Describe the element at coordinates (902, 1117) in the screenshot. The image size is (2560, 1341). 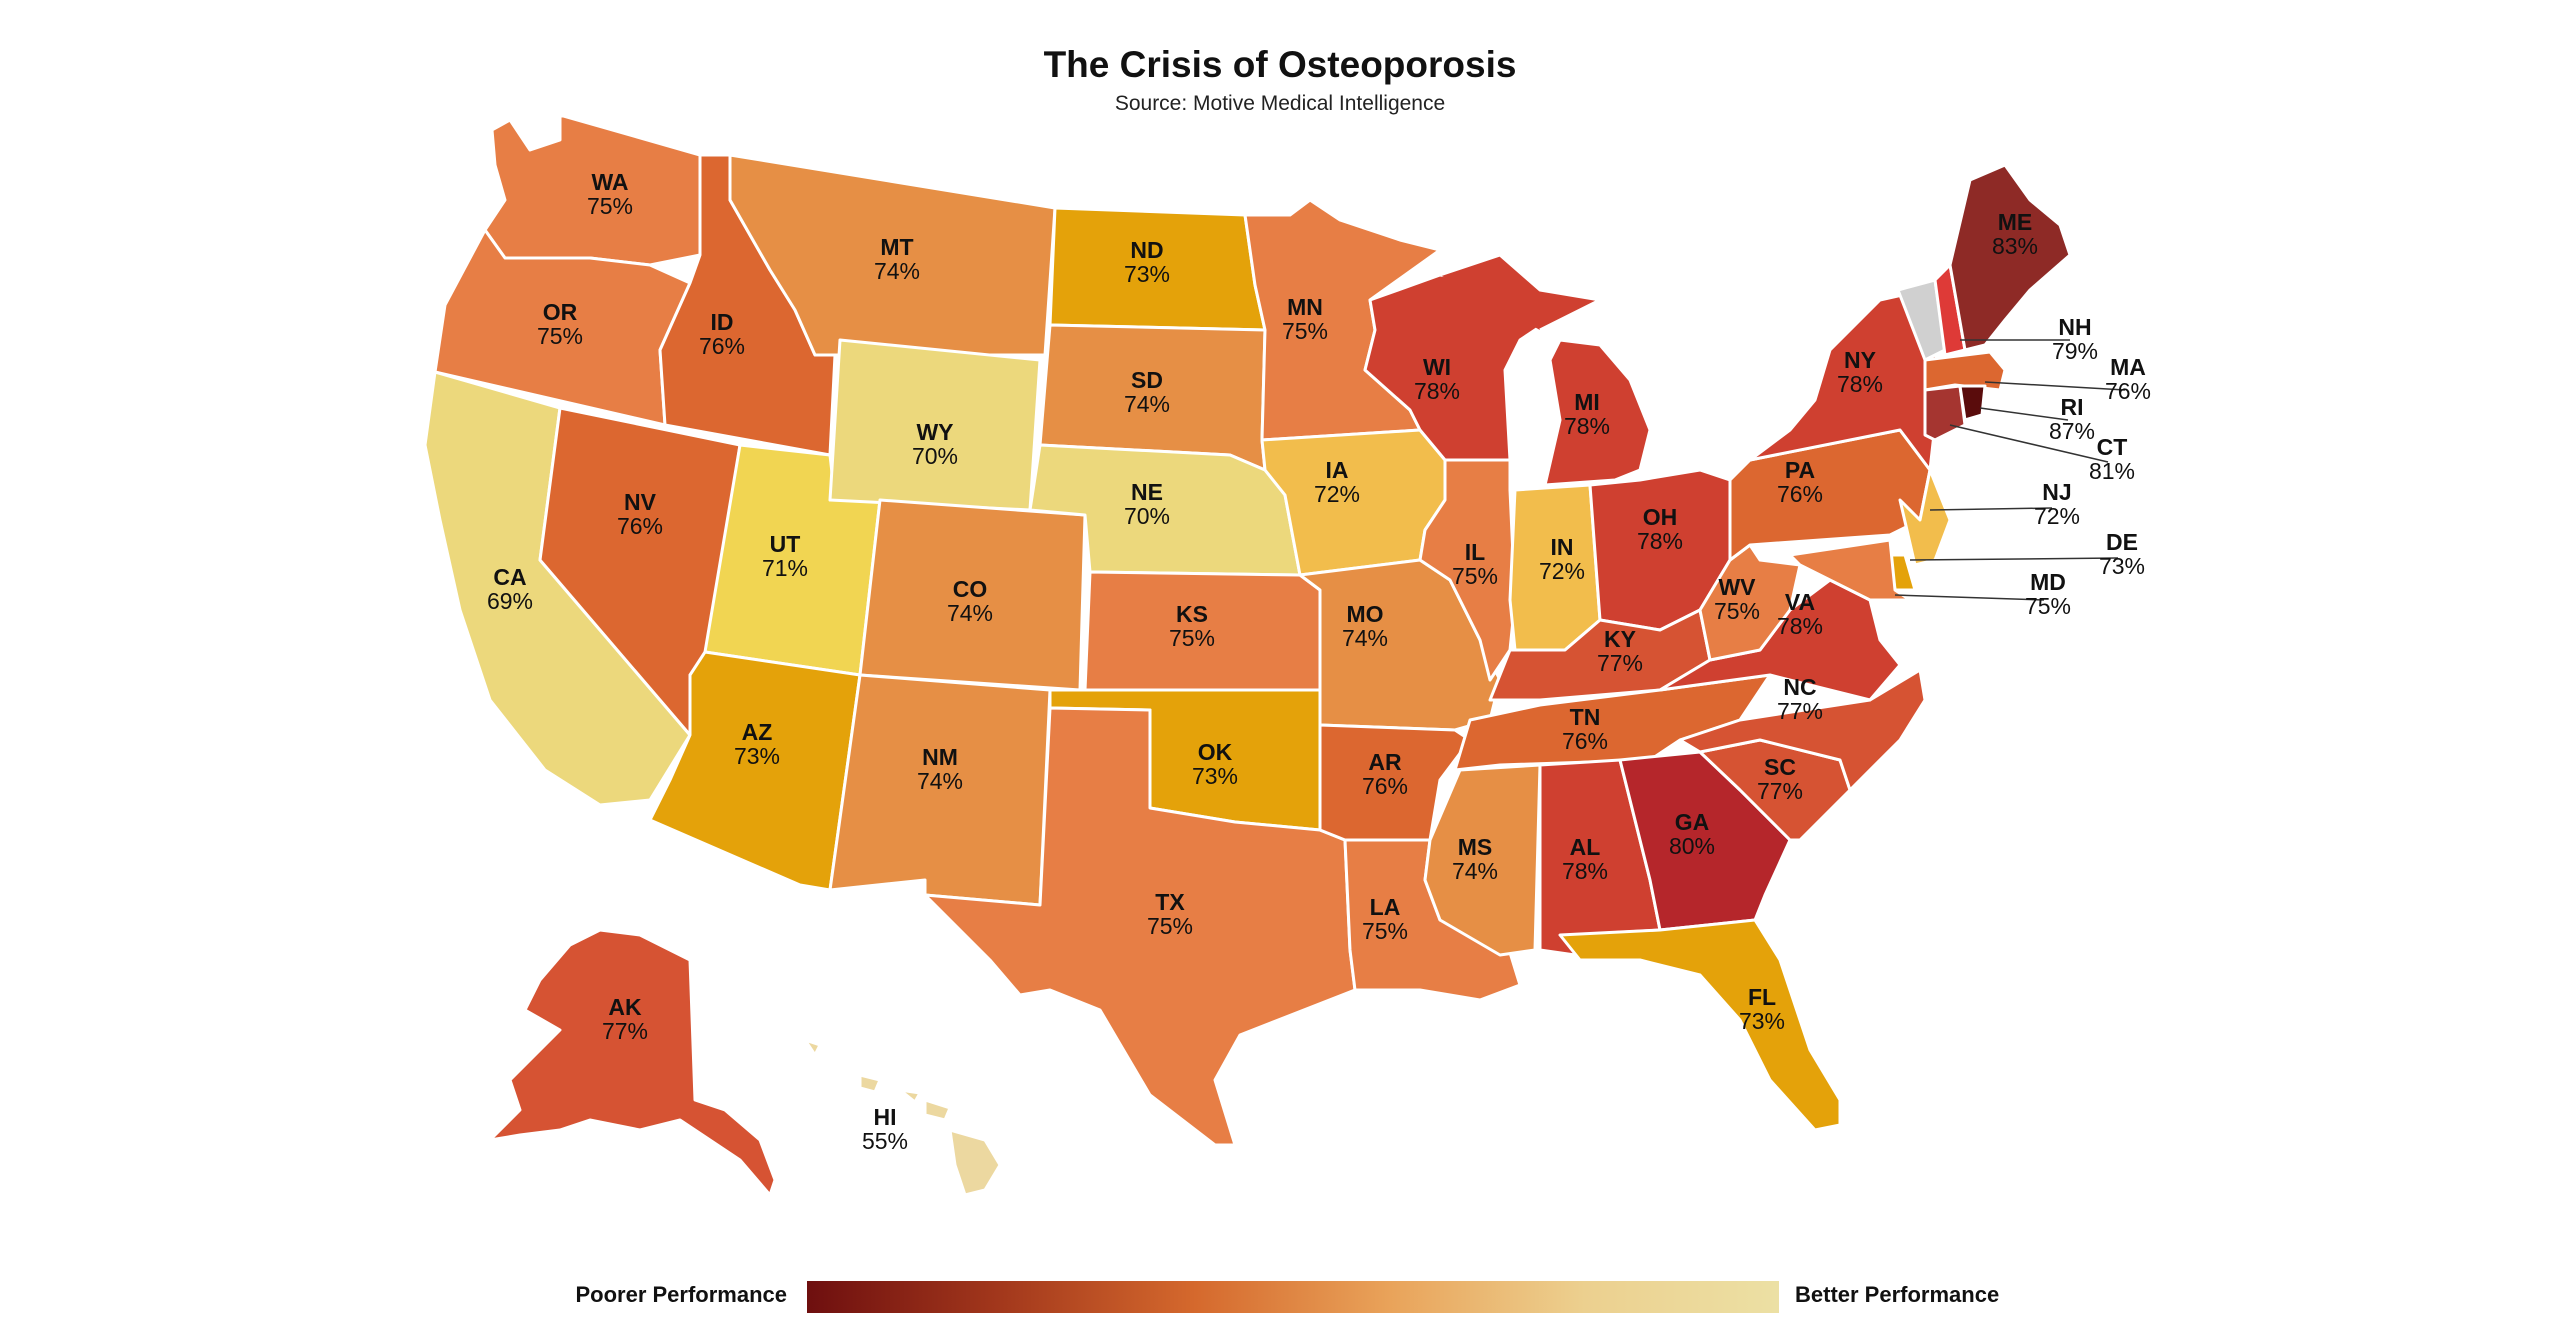
I see `state-HI` at that location.